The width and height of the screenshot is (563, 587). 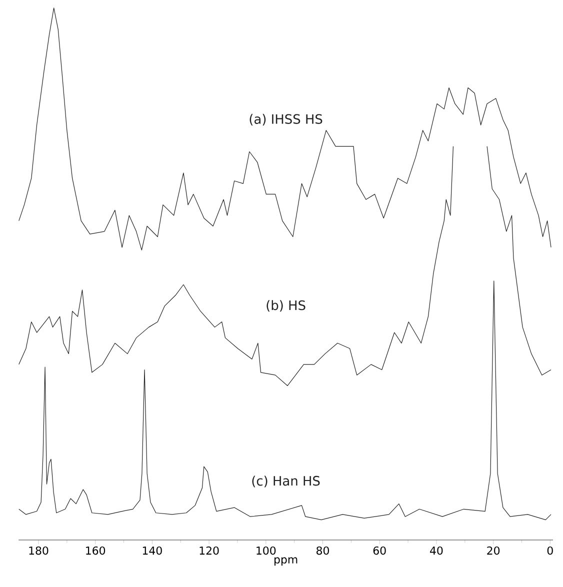 I want to click on x-tick-label: 20, so click(x=493, y=550).